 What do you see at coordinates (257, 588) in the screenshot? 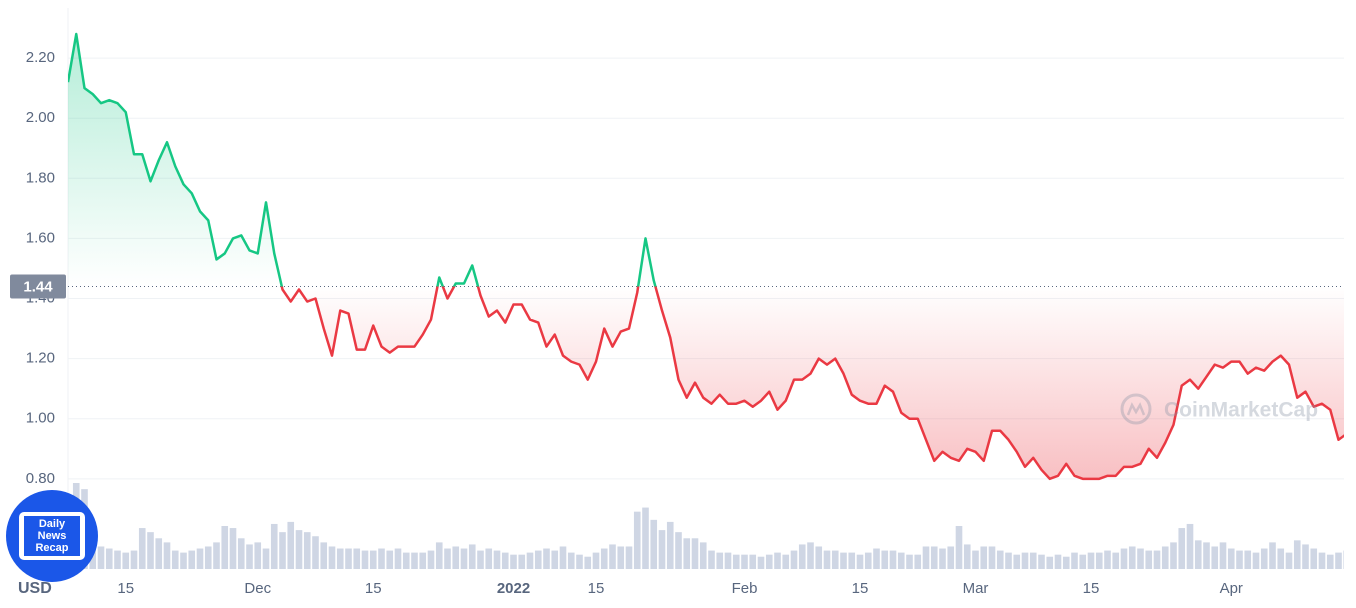
I see `x-tick-label: Dec` at bounding box center [257, 588].